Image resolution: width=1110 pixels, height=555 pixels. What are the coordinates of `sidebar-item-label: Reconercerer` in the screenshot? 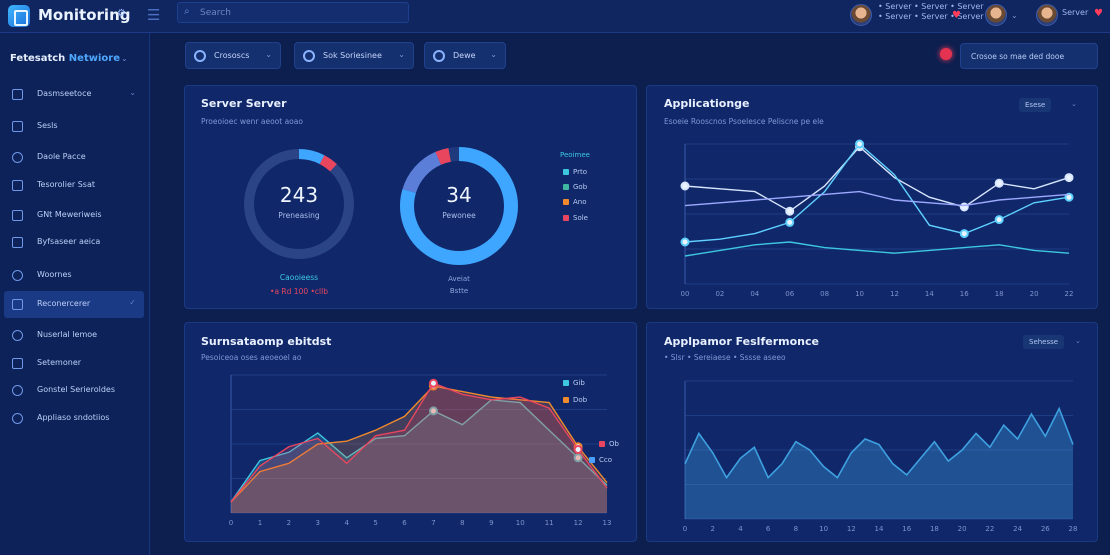 It's located at (64, 303).